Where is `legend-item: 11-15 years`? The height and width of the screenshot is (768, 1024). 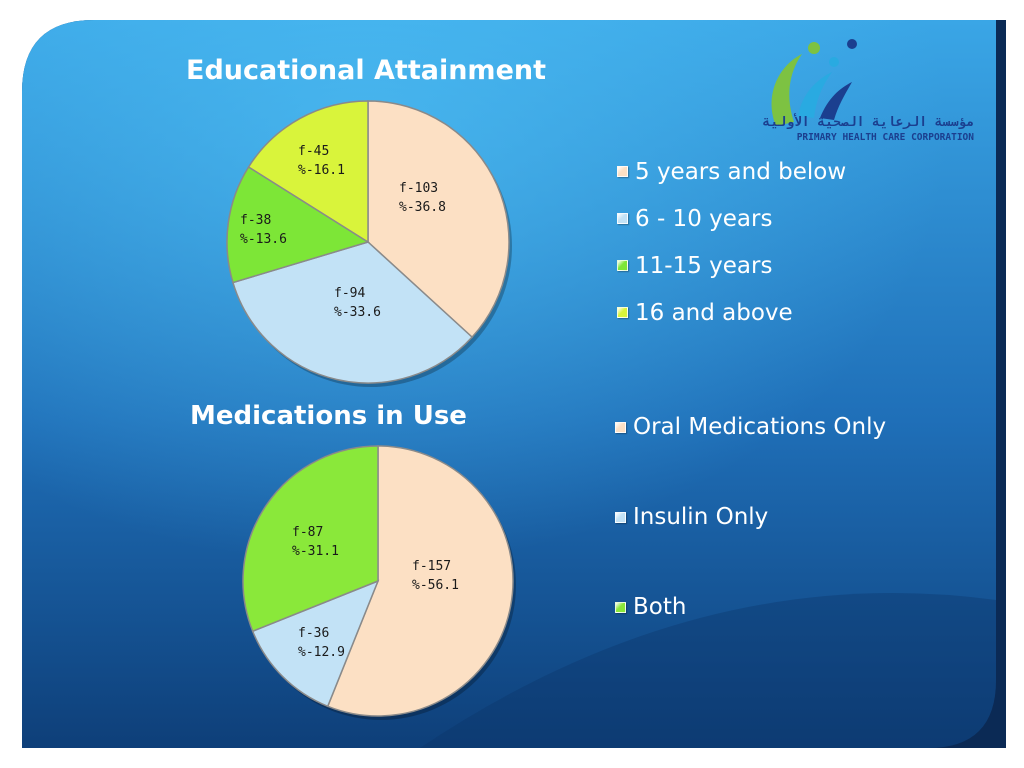
legend-item: 11-15 years is located at coordinates (731, 265).